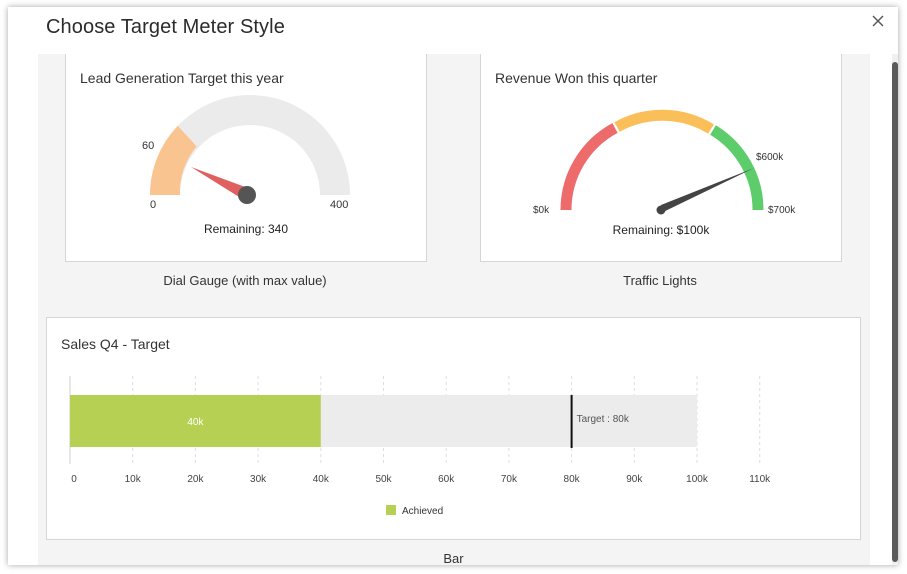 This screenshot has width=907, height=574. What do you see at coordinates (706, 191) in the screenshot?
I see `traffic-lights-needle` at bounding box center [706, 191].